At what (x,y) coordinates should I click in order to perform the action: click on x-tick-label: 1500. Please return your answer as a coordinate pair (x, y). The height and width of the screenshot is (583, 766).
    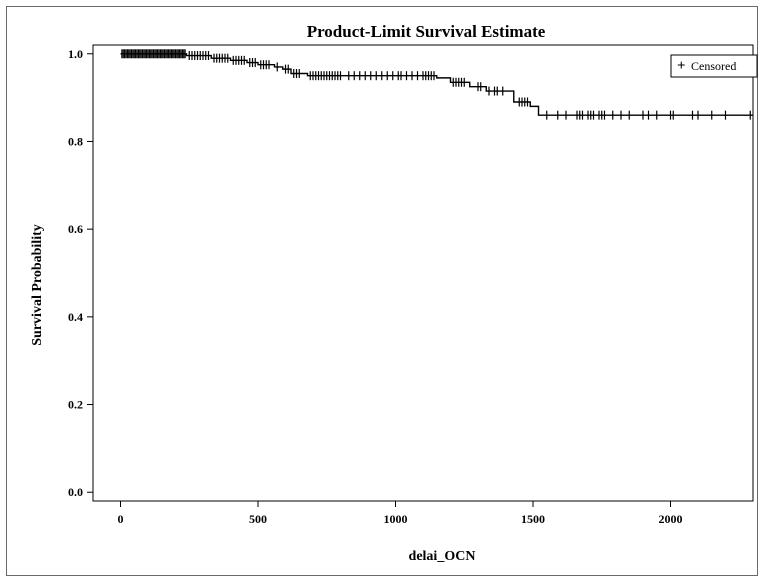
    Looking at the image, I should click on (533, 519).